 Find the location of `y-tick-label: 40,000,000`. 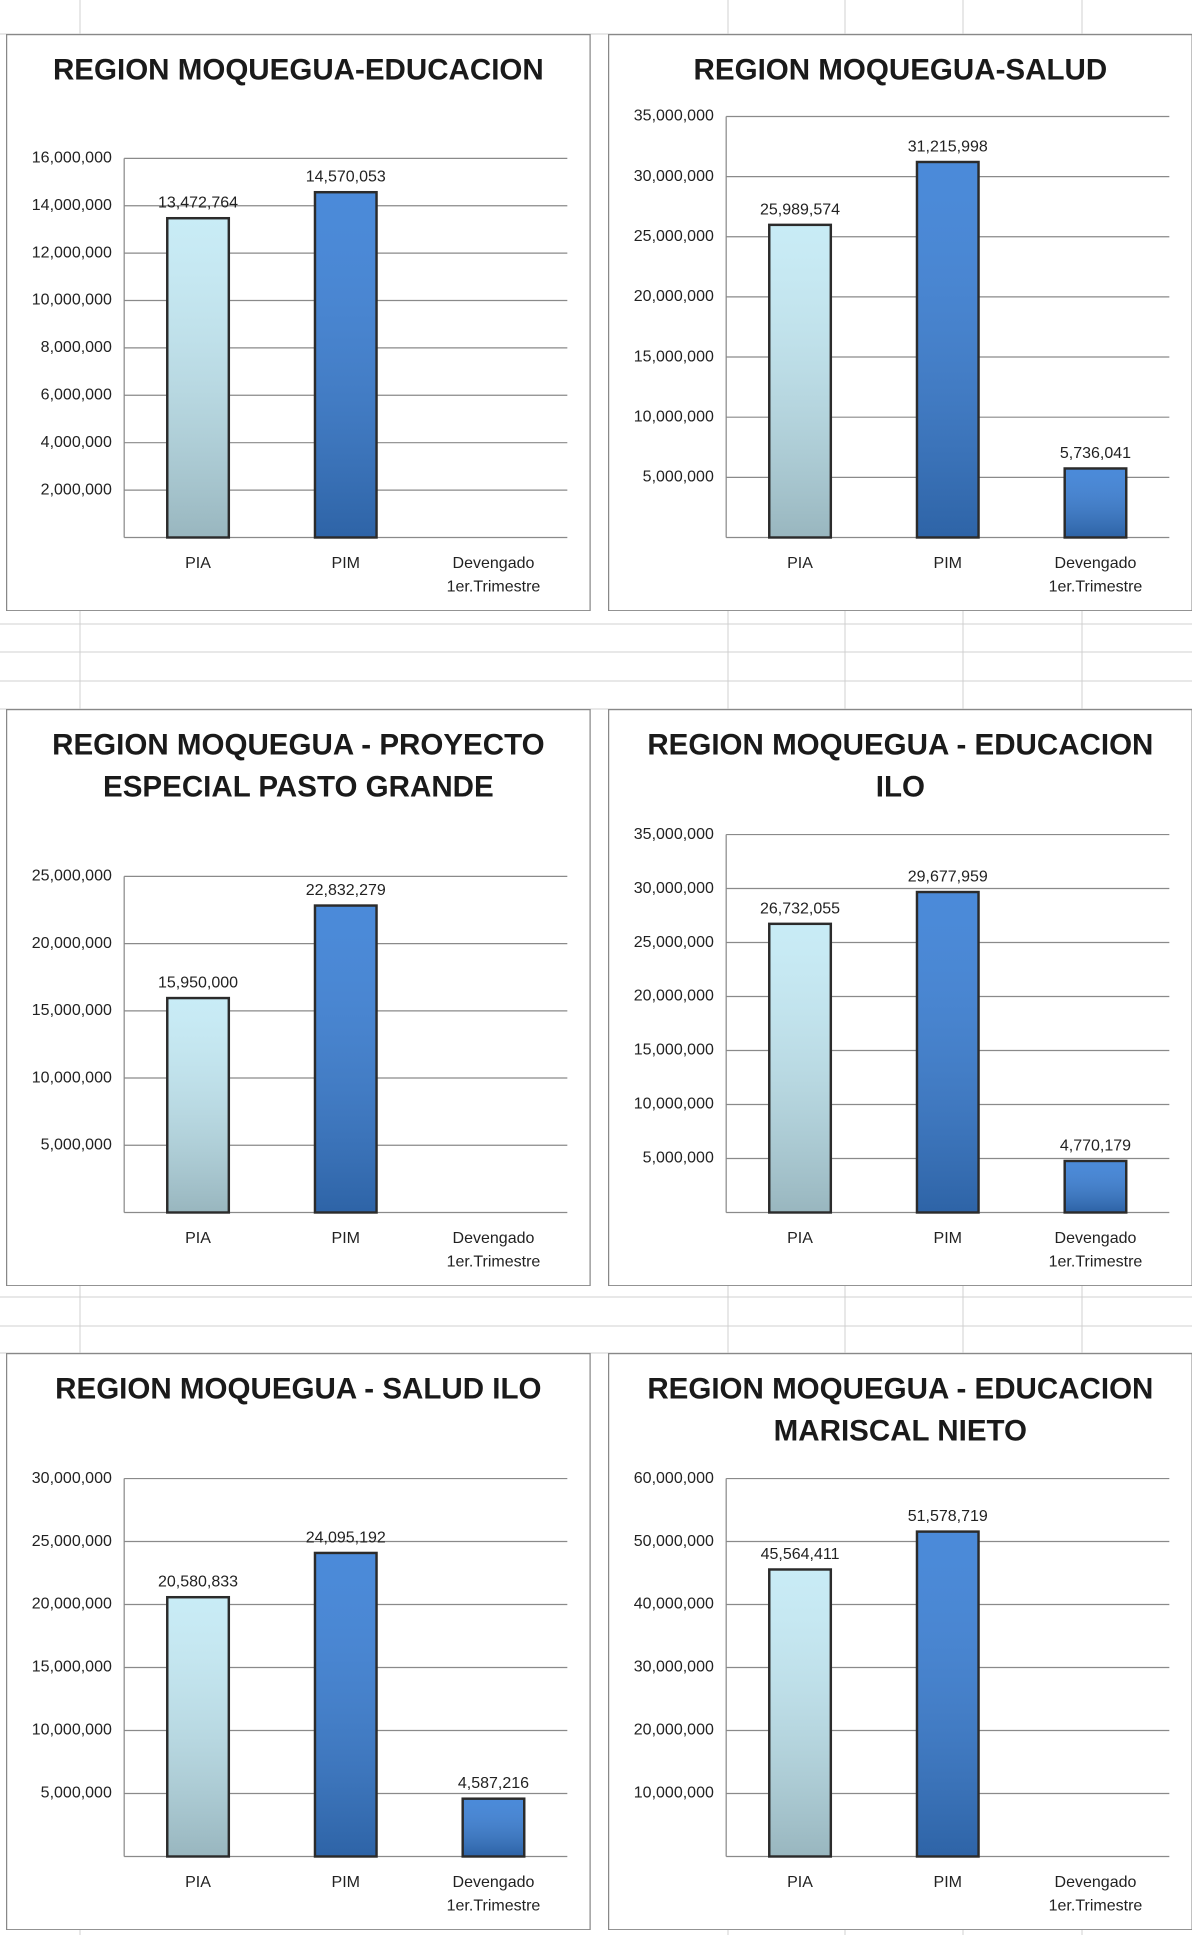

y-tick-label: 40,000,000 is located at coordinates (674, 1604).